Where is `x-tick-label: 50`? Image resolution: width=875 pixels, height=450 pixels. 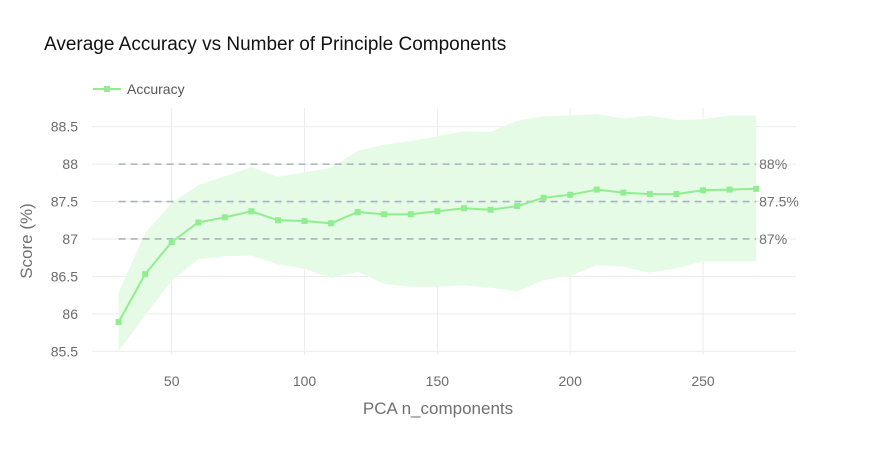
x-tick-label: 50 is located at coordinates (172, 381).